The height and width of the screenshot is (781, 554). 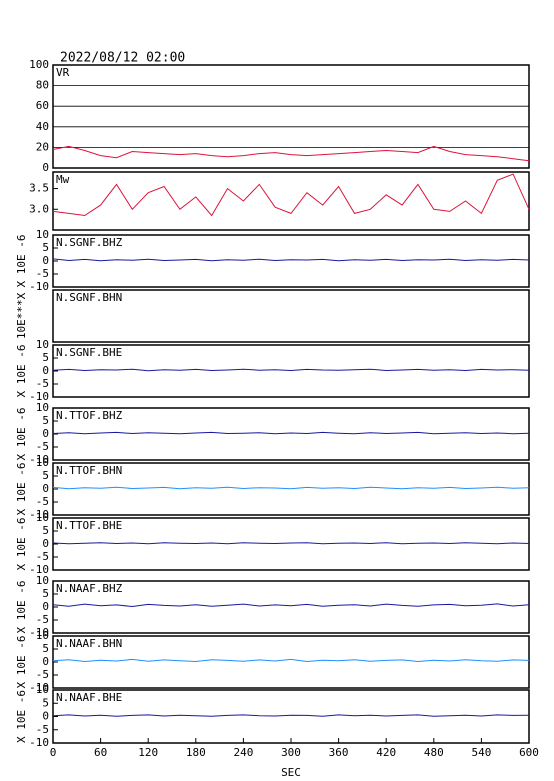 What do you see at coordinates (89, 525) in the screenshot?
I see `panel-label: N.TTOF.BHE` at bounding box center [89, 525].